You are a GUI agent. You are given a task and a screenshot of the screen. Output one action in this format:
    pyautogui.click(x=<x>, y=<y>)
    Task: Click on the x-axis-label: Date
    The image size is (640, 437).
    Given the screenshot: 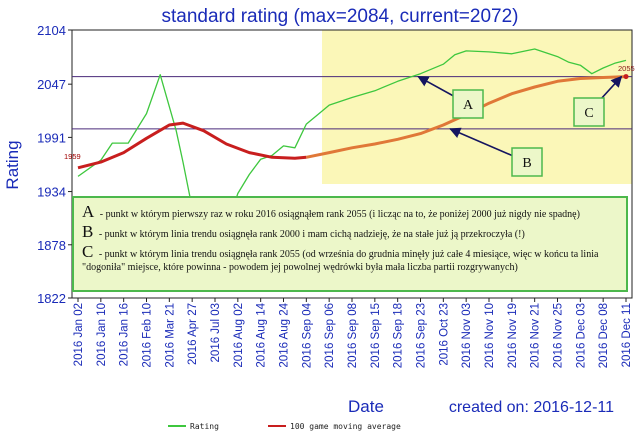 What is the action you would take?
    pyautogui.click(x=366, y=406)
    